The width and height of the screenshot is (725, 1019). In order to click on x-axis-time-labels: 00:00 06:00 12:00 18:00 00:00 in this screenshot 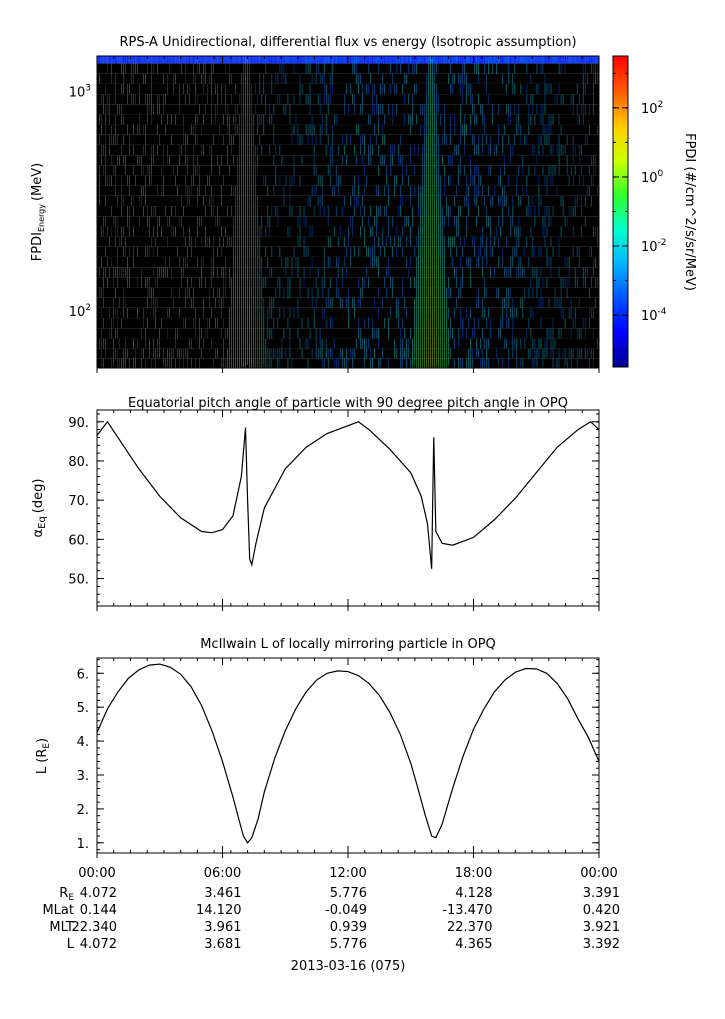, I will do `click(347, 873)`.